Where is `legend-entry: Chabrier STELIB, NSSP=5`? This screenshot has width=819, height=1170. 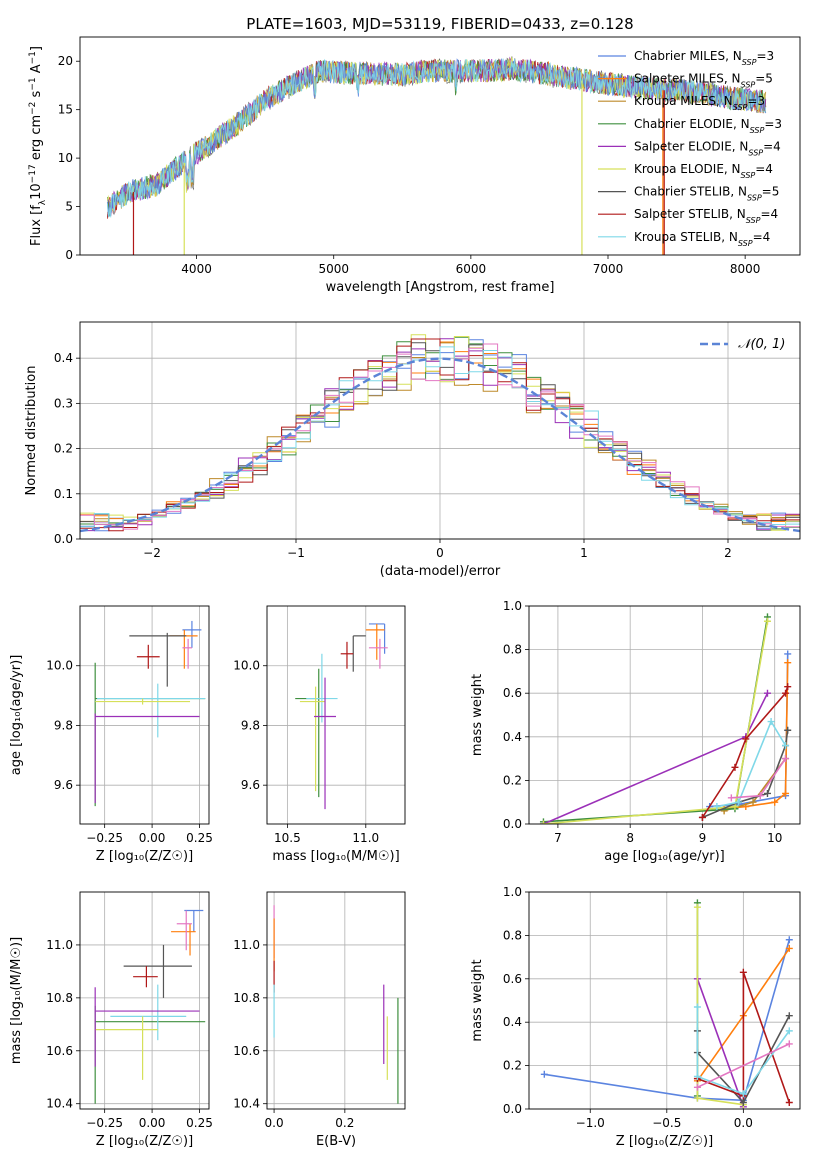 legend-entry: Chabrier STELIB, NSSP=5 is located at coordinates (706, 194).